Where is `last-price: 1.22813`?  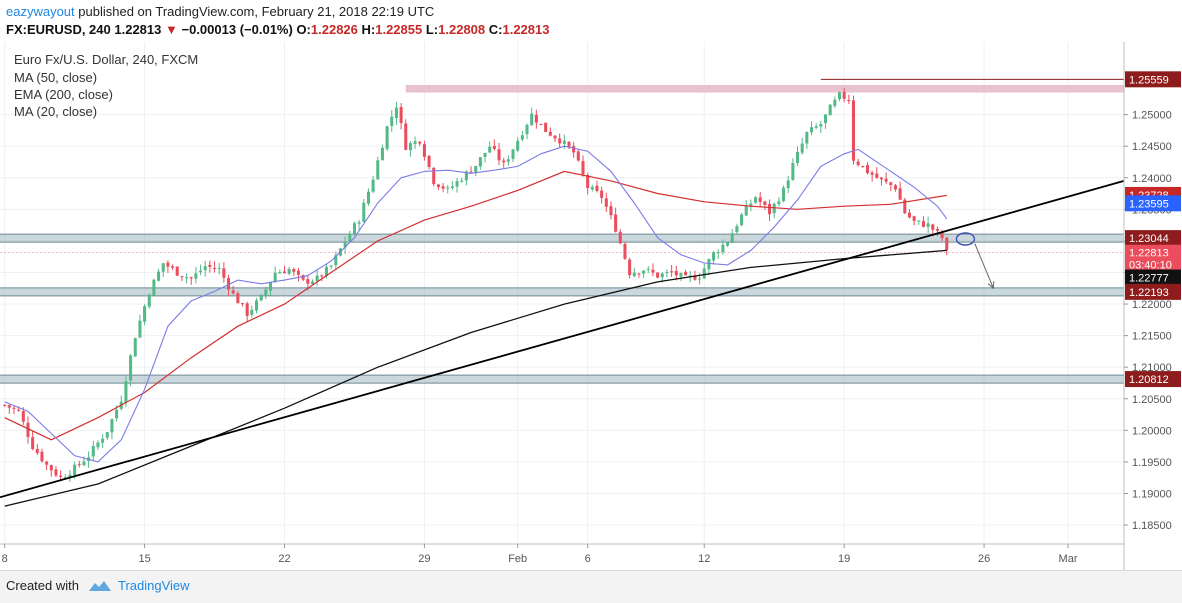 last-price: 1.22813 is located at coordinates (138, 29).